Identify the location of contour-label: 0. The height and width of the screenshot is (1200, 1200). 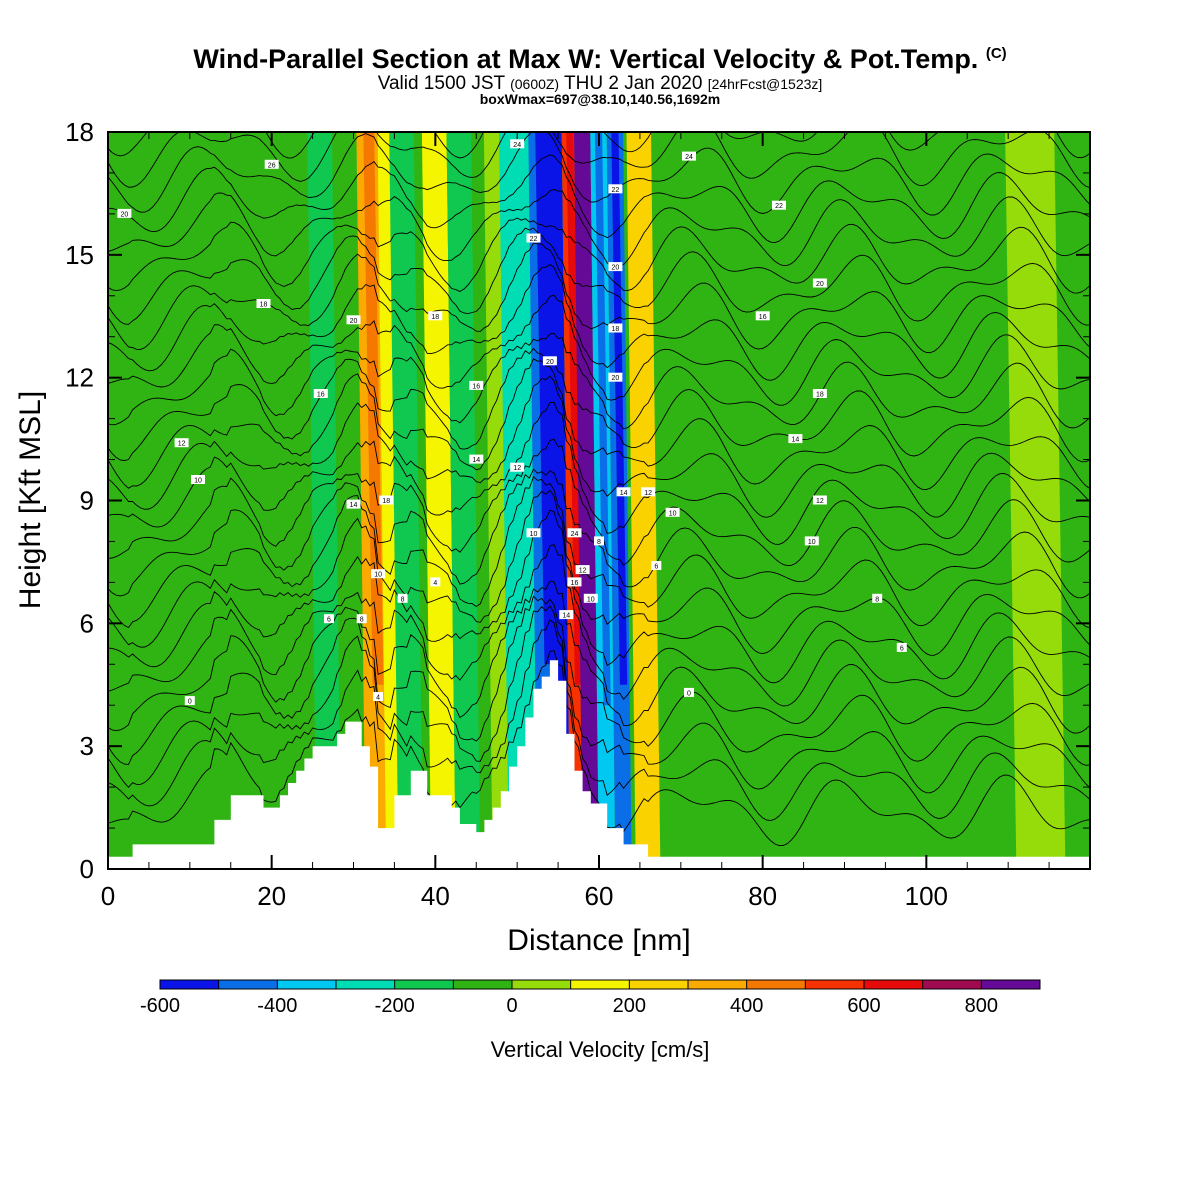
(189, 701).